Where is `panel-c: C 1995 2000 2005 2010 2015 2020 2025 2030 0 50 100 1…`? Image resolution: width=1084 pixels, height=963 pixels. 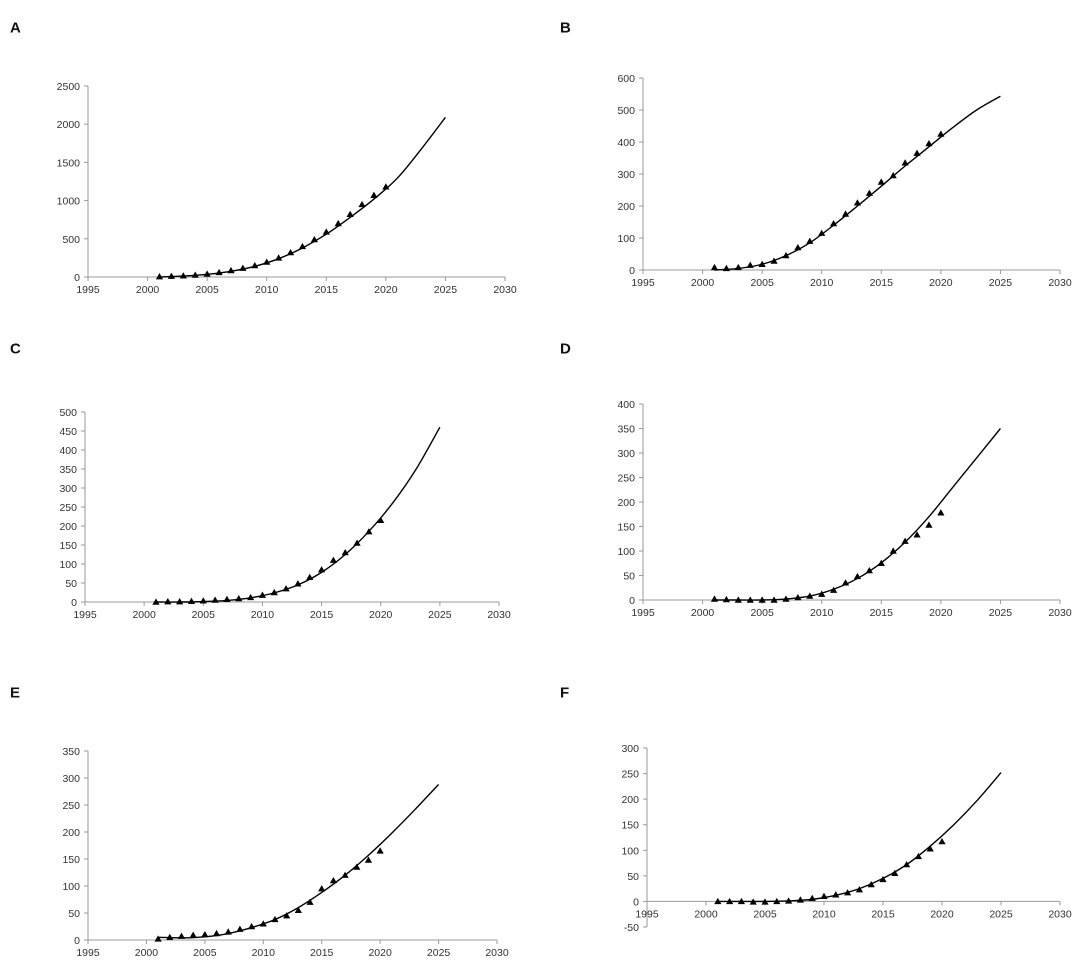 panel-c: C 1995 2000 2005 2010 2015 2020 2025 2030 0 50 100 1… is located at coordinates (260, 480).